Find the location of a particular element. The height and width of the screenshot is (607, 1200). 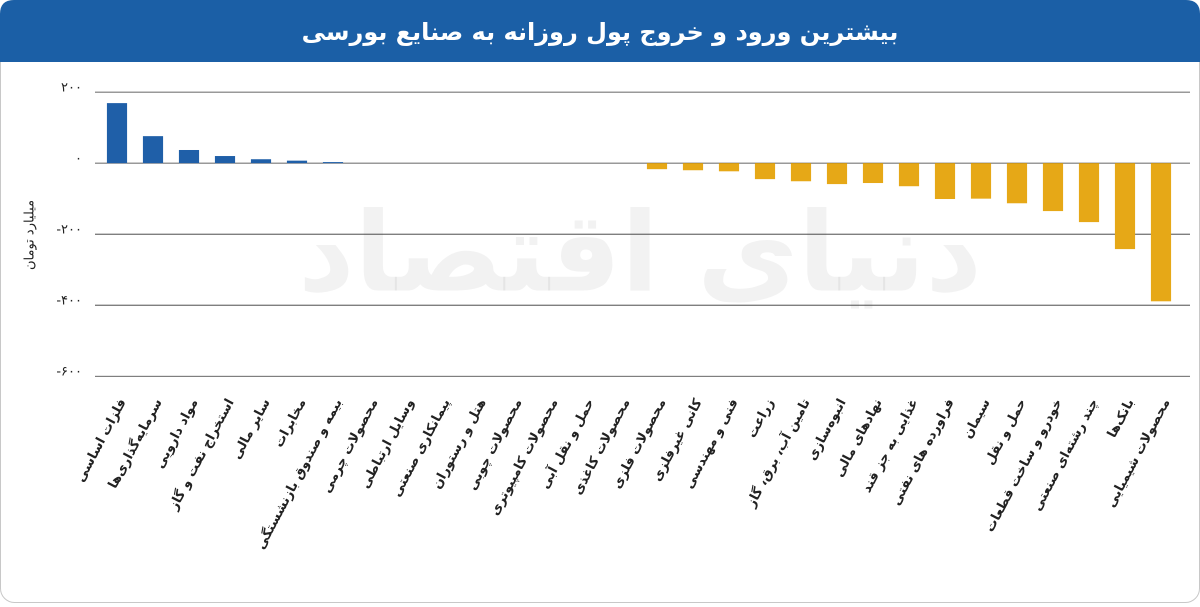

y-tick-label: ۰ is located at coordinates (78, 159).